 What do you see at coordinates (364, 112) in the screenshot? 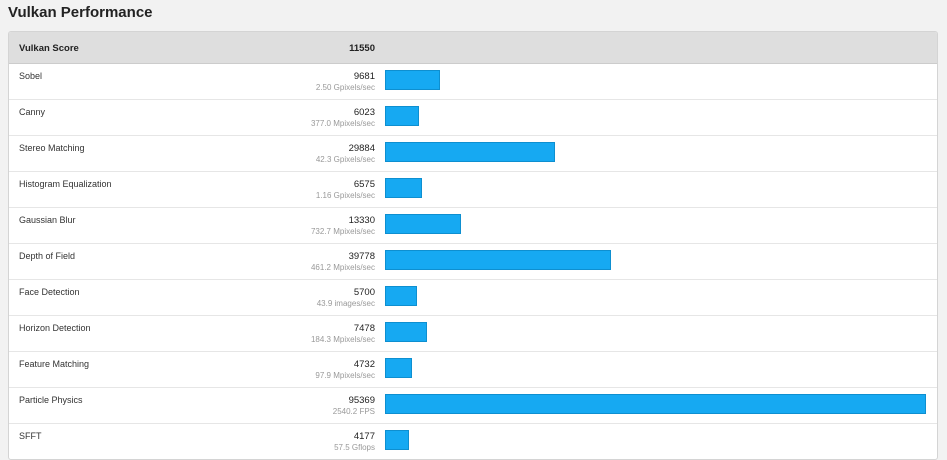
I see `test-score: 6023` at bounding box center [364, 112].